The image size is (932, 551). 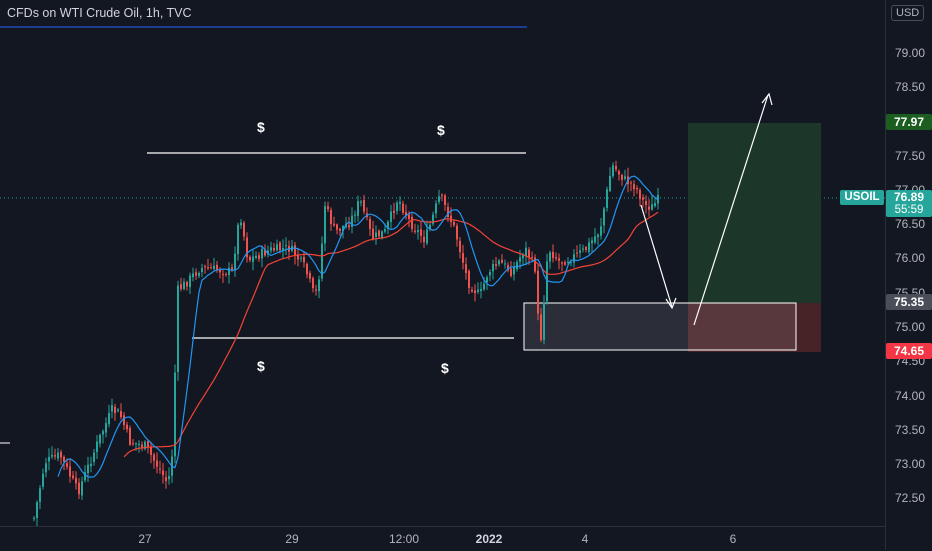 What do you see at coordinates (908, 13) in the screenshot?
I see `currency-button: USD` at bounding box center [908, 13].